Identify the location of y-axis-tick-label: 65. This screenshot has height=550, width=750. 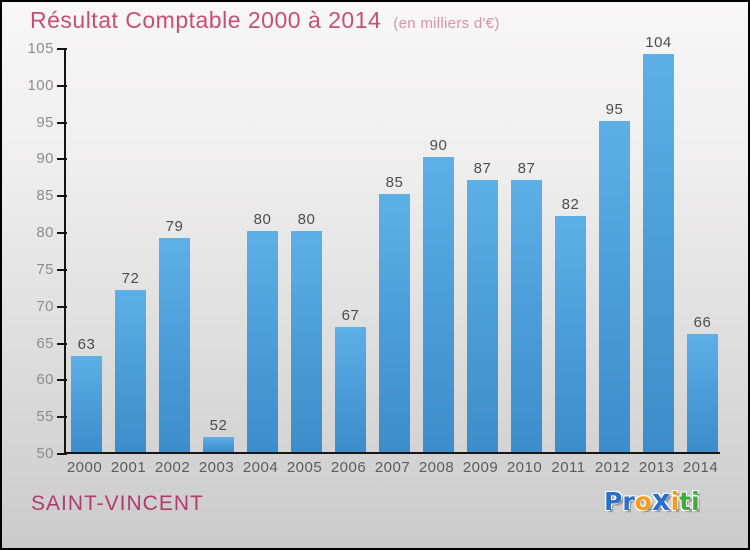
(45, 343).